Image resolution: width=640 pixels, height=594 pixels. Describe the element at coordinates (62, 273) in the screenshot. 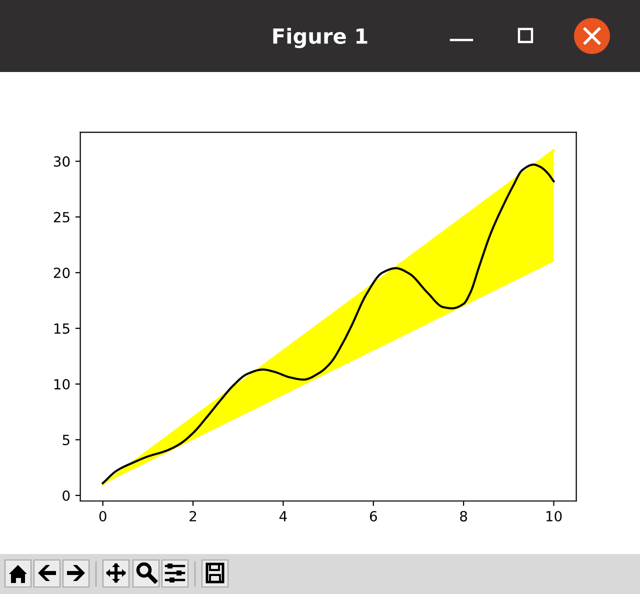

I see `y-tick-label: 20` at that location.